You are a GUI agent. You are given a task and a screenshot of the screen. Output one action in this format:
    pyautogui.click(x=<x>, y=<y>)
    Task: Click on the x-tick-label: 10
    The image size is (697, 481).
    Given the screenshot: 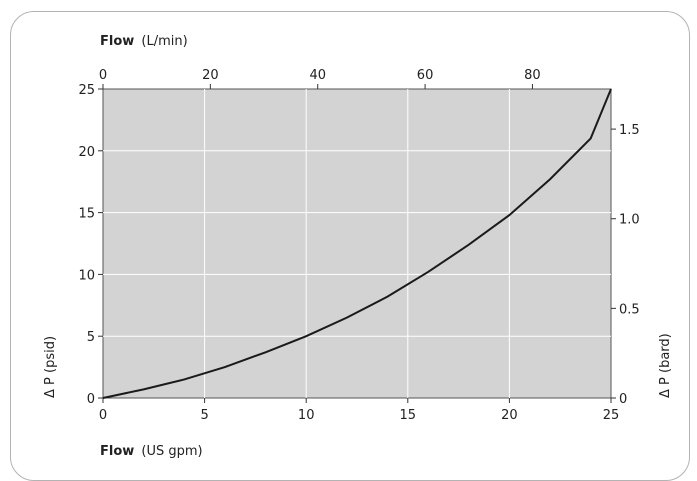 What is the action you would take?
    pyautogui.click(x=306, y=415)
    